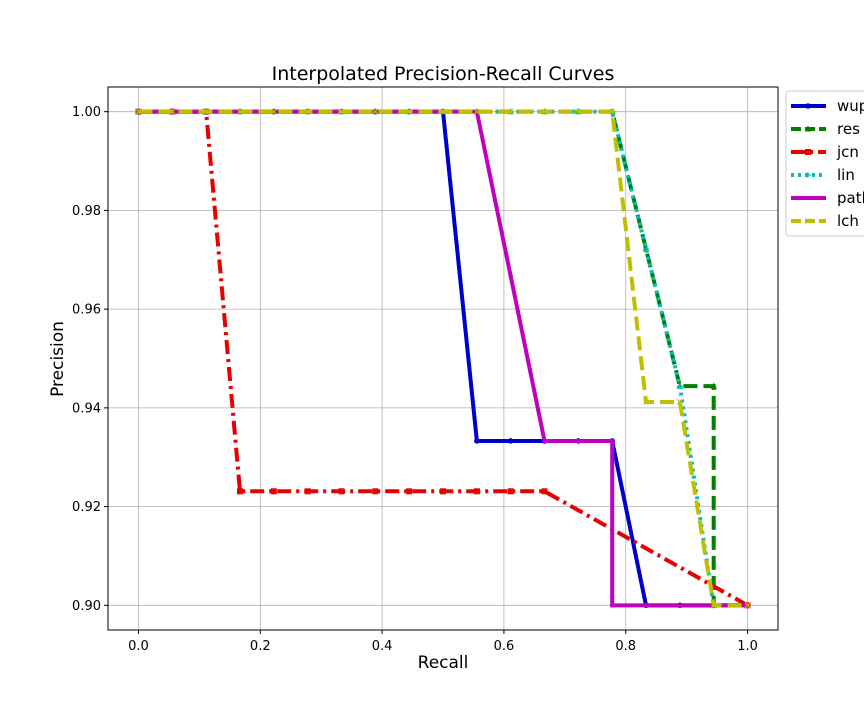 Image resolution: width=864 pixels, height=720 pixels. I want to click on y-tick-label: 0.90, so click(86, 606).